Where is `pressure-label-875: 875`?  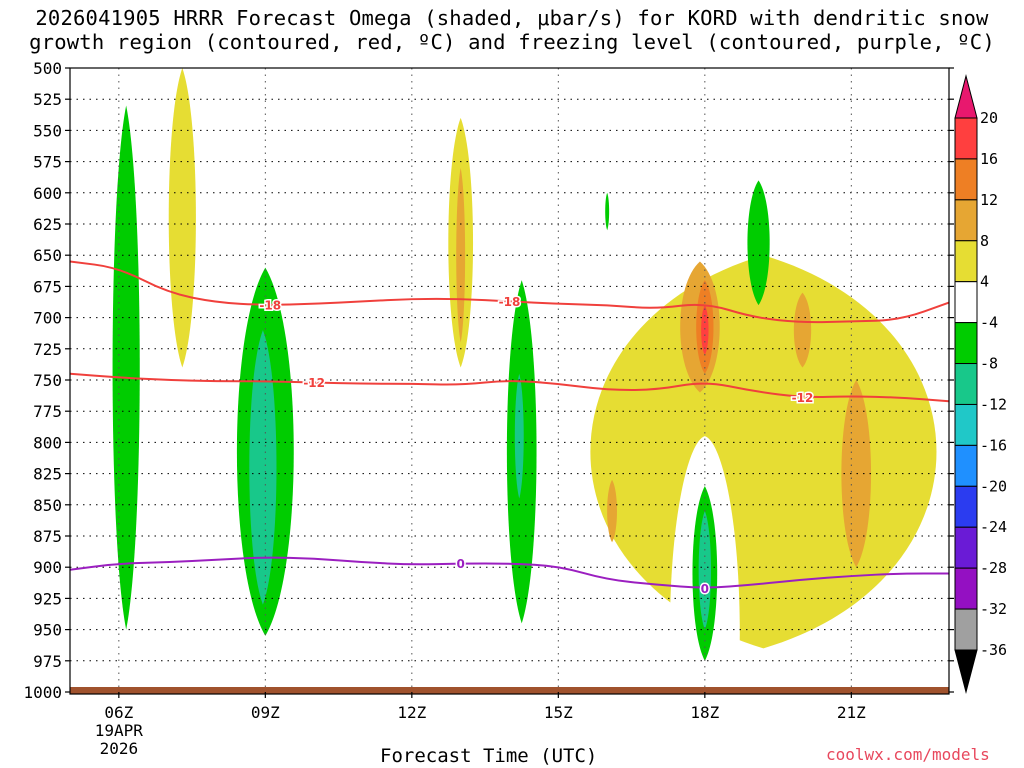
pressure-label-875: 875 is located at coordinates (47, 536).